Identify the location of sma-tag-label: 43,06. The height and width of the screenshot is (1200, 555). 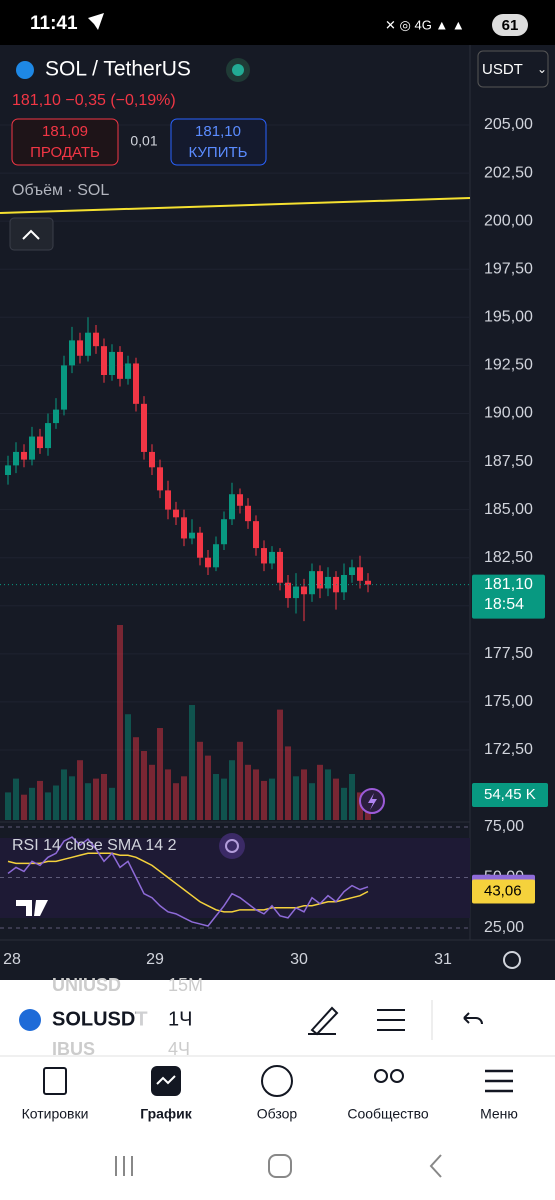
(503, 890).